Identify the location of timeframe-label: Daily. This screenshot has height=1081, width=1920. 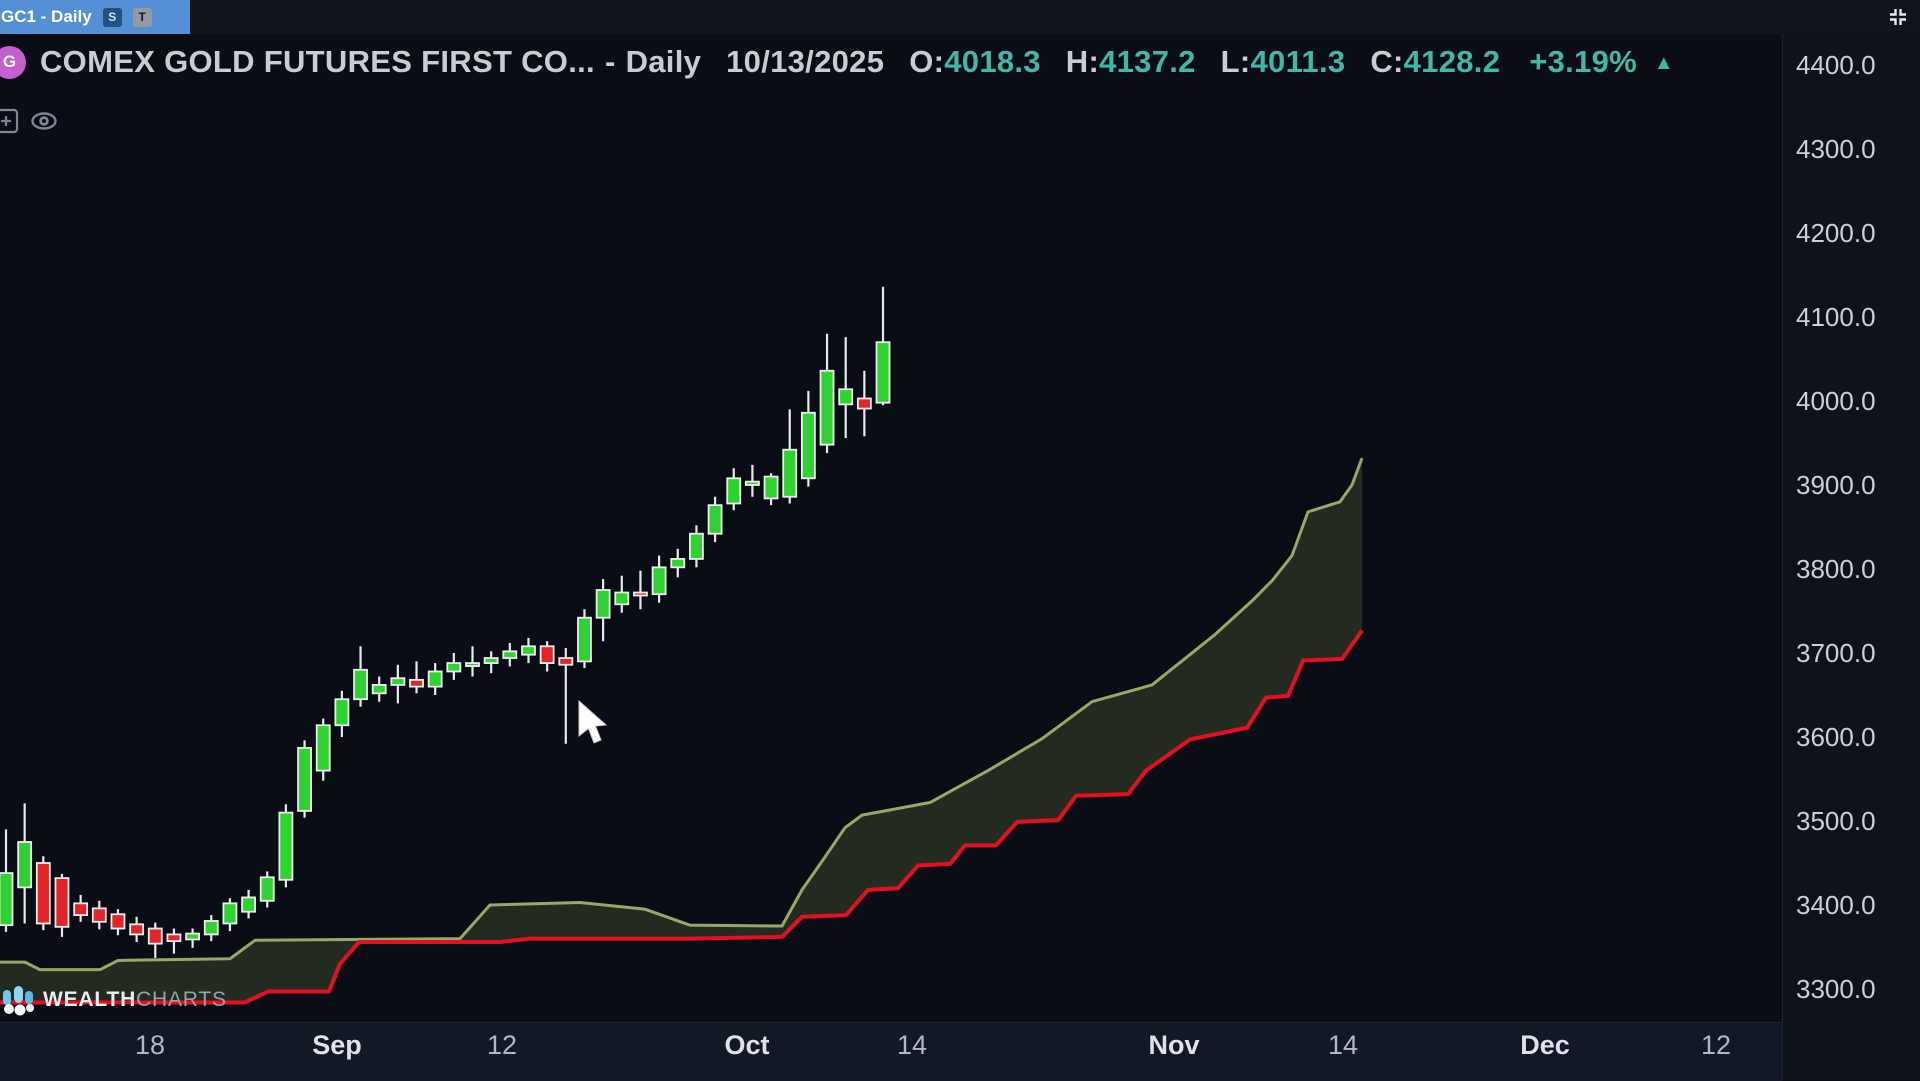
(663, 61).